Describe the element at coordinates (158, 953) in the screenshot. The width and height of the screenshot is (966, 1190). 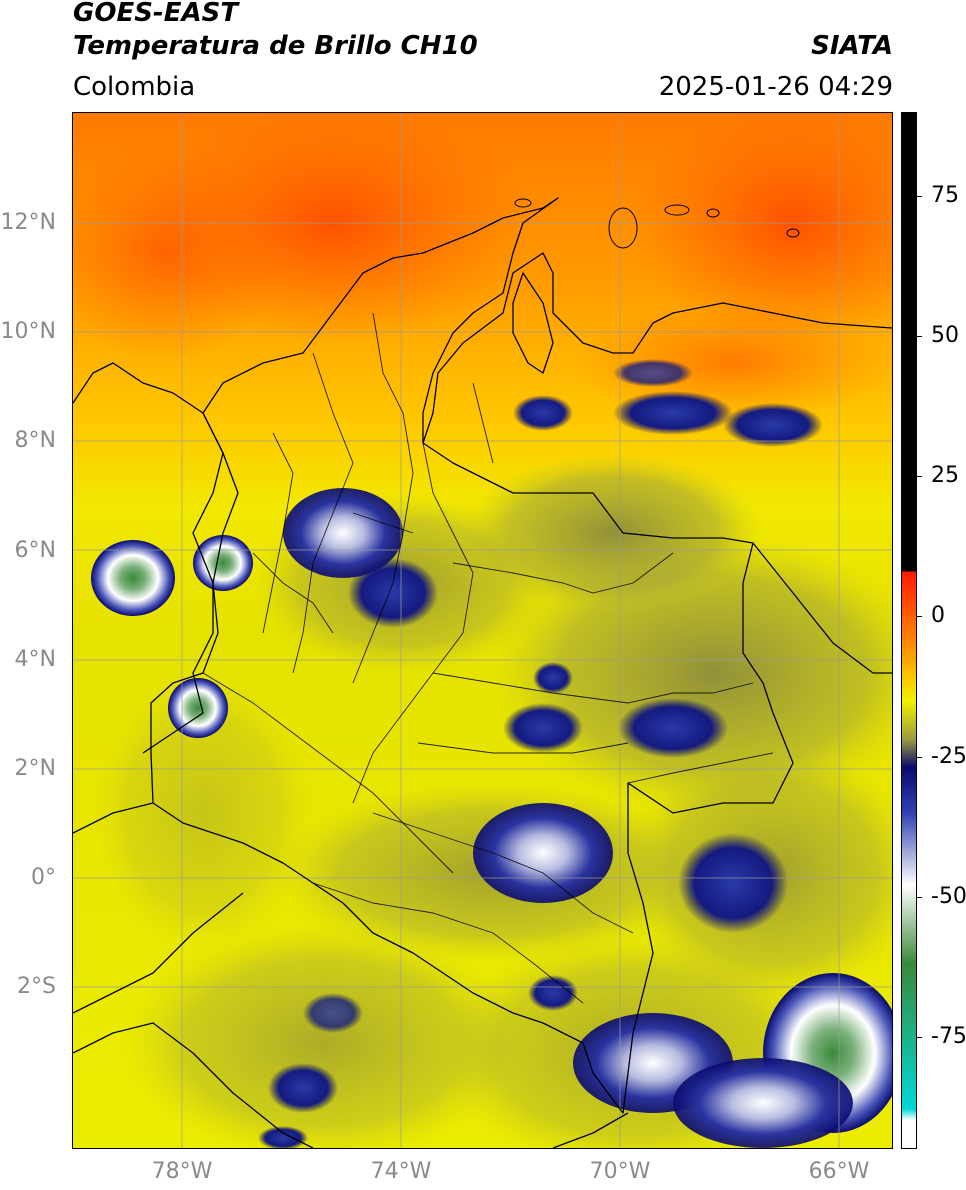
I see `ecuador-peru-border` at that location.